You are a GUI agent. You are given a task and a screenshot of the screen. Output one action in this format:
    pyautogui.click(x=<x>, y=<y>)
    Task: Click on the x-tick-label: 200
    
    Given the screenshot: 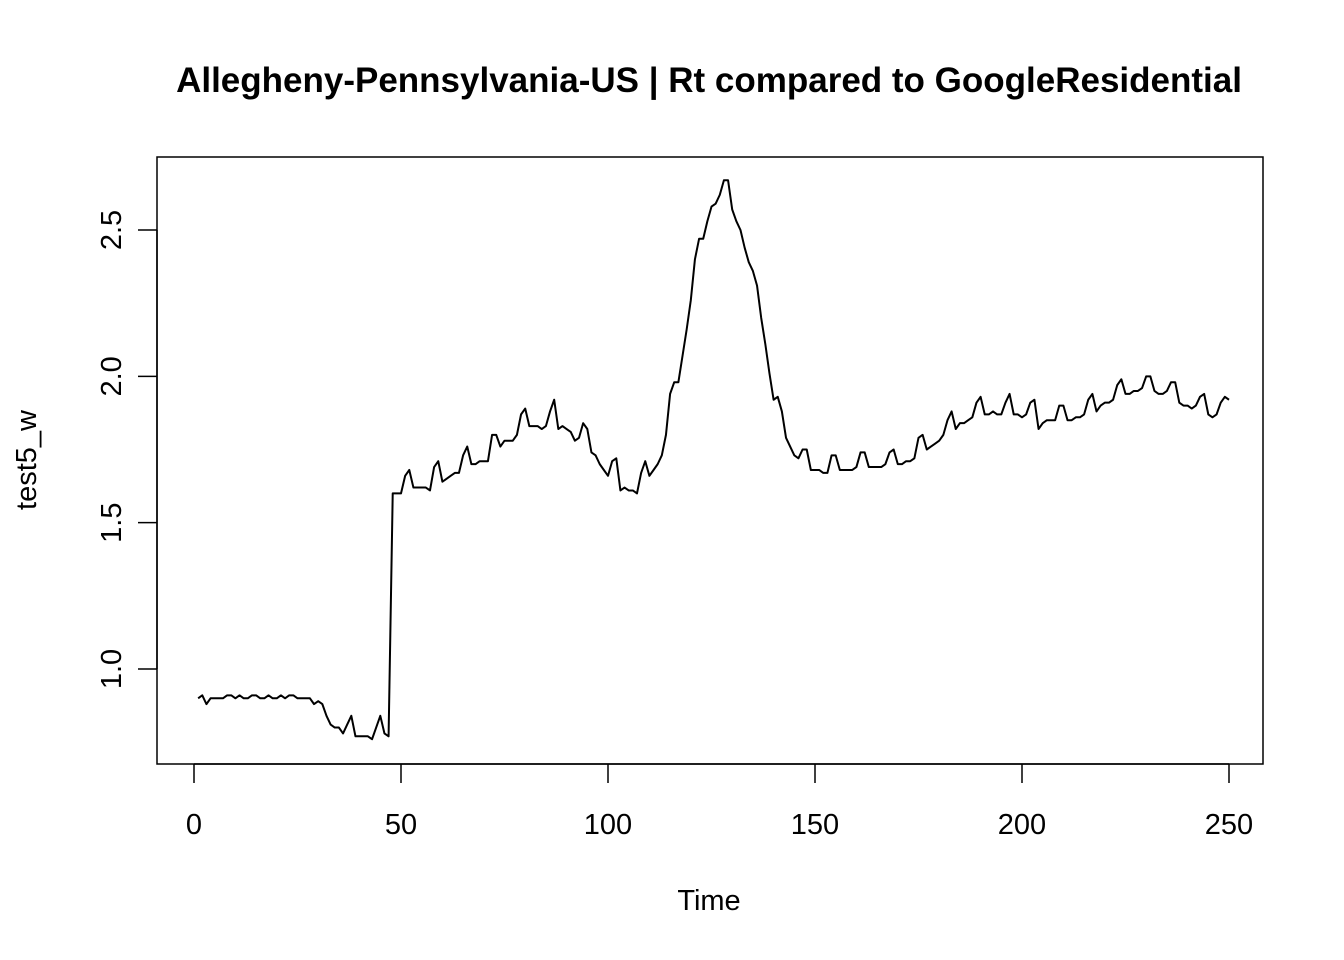 What is the action you would take?
    pyautogui.click(x=1022, y=825)
    